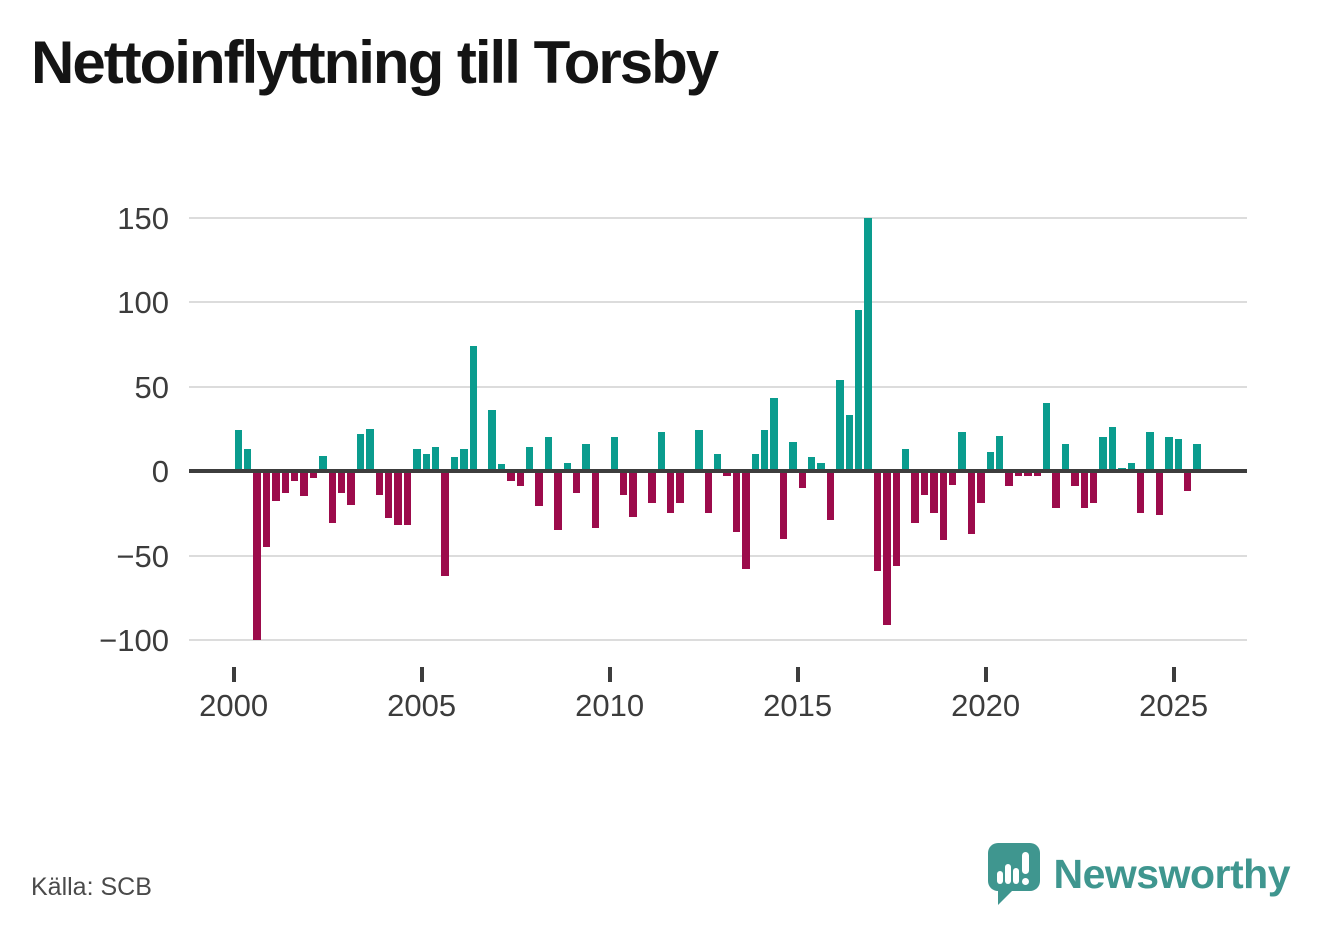  I want to click on newsworthy-branding: Newsworthy, so click(1139, 874).